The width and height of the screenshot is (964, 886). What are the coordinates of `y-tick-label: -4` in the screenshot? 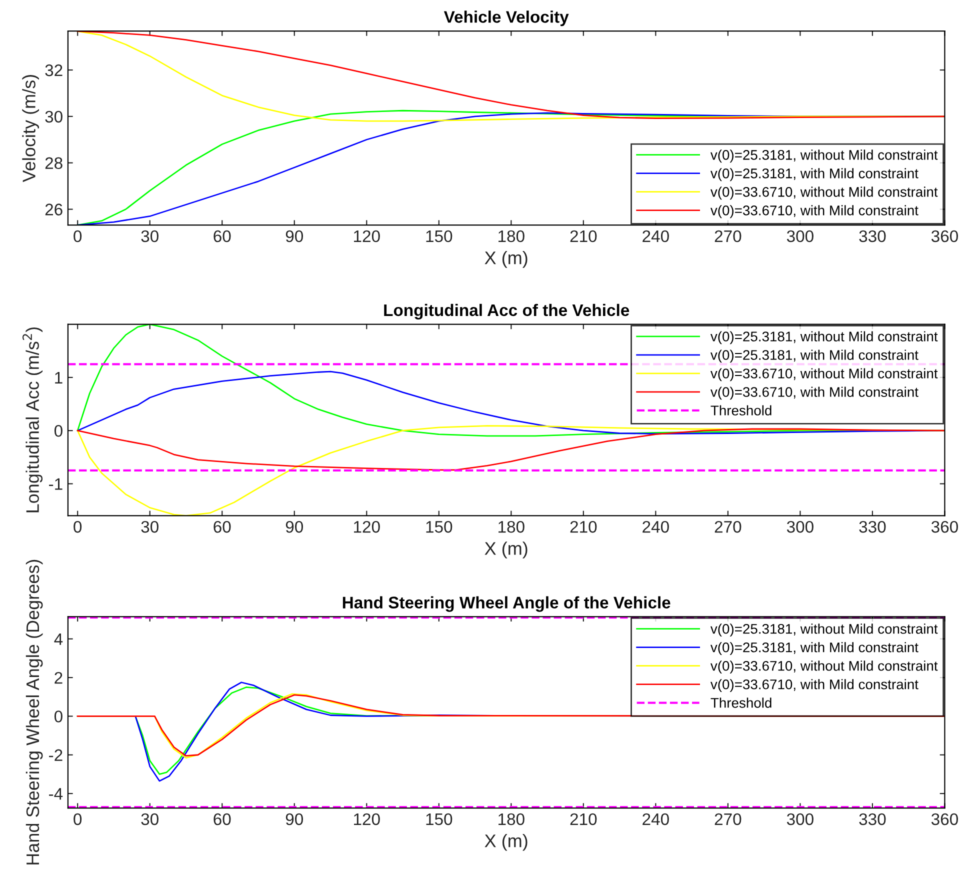 It's located at (56, 794).